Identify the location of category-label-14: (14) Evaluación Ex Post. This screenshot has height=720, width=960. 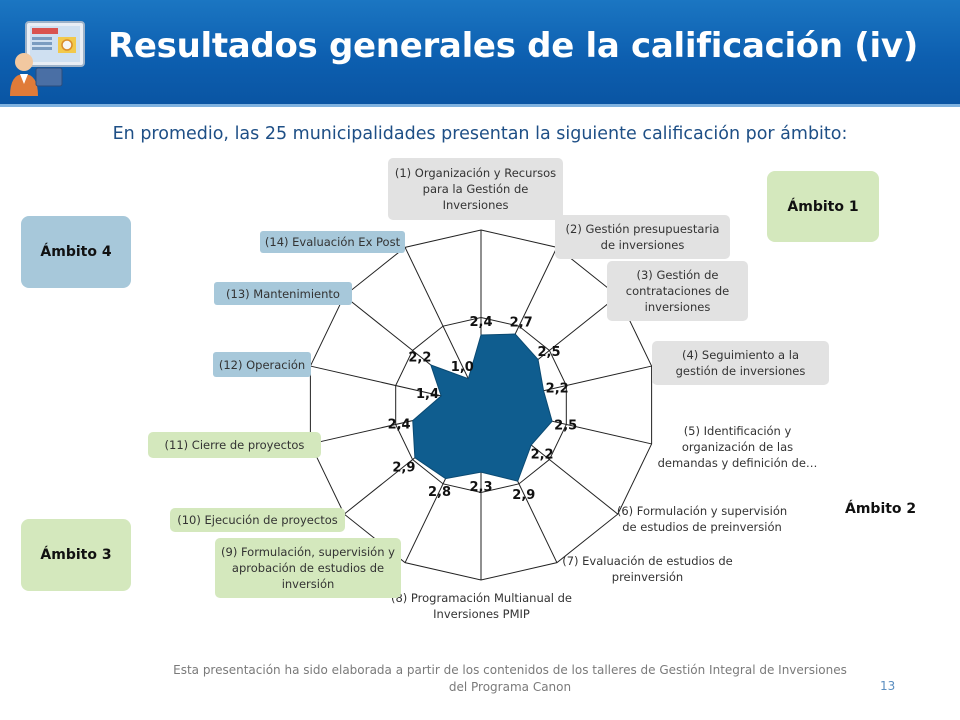
(332, 242).